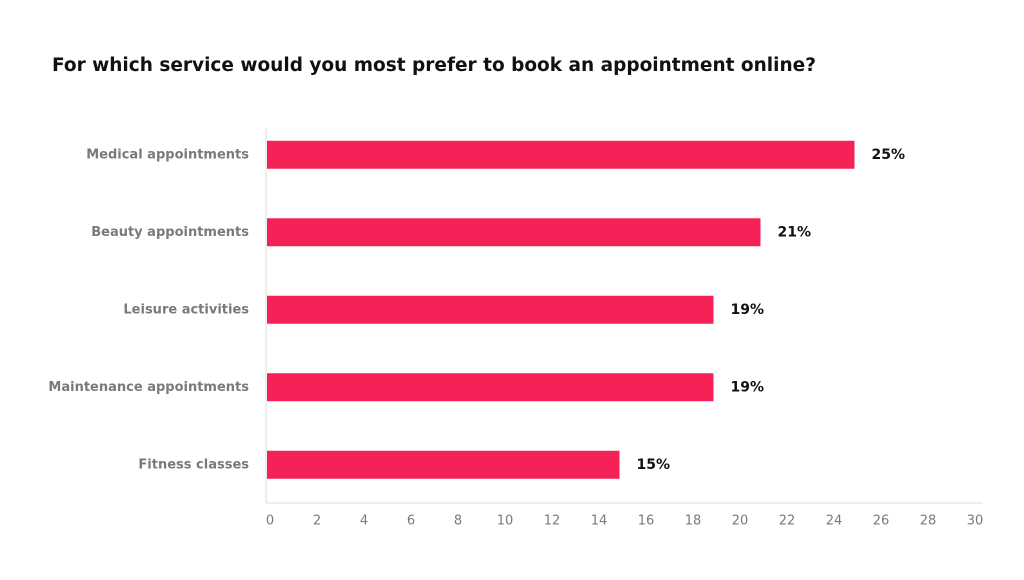  I want to click on x-tick-label: 6, so click(411, 521).